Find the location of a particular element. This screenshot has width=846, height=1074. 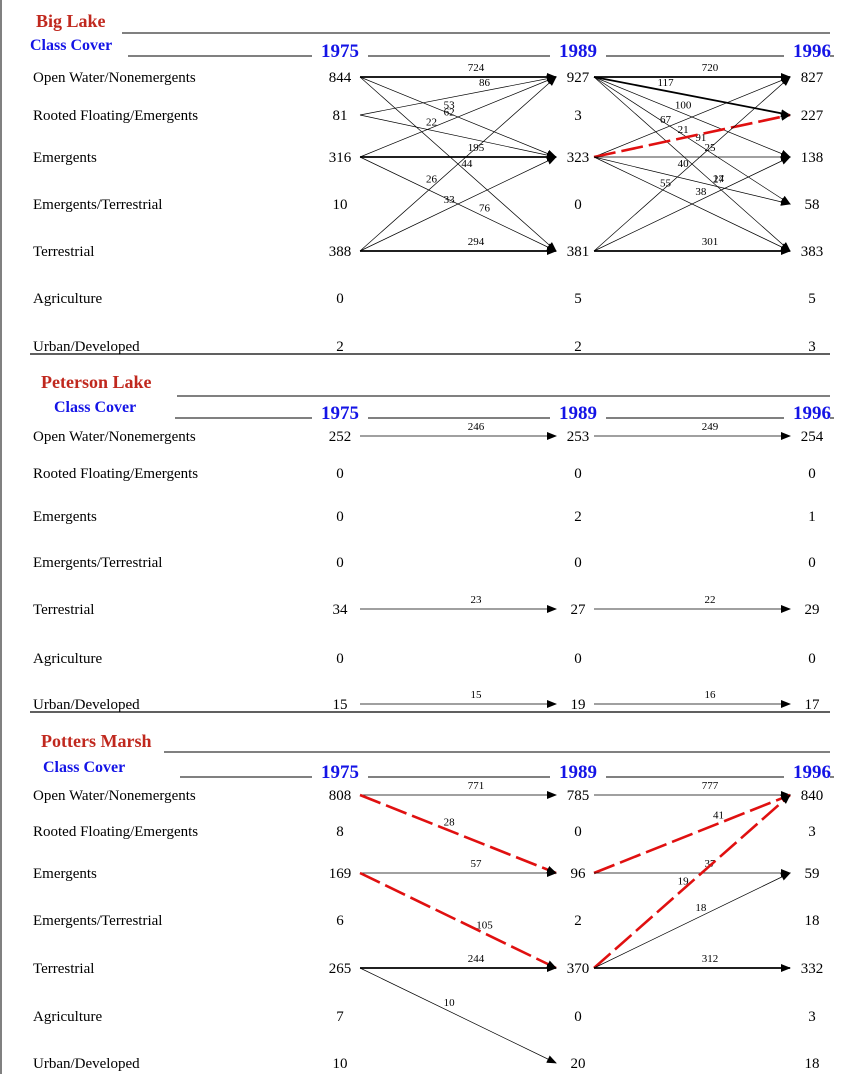

class-value: 10 is located at coordinates (340, 1064).